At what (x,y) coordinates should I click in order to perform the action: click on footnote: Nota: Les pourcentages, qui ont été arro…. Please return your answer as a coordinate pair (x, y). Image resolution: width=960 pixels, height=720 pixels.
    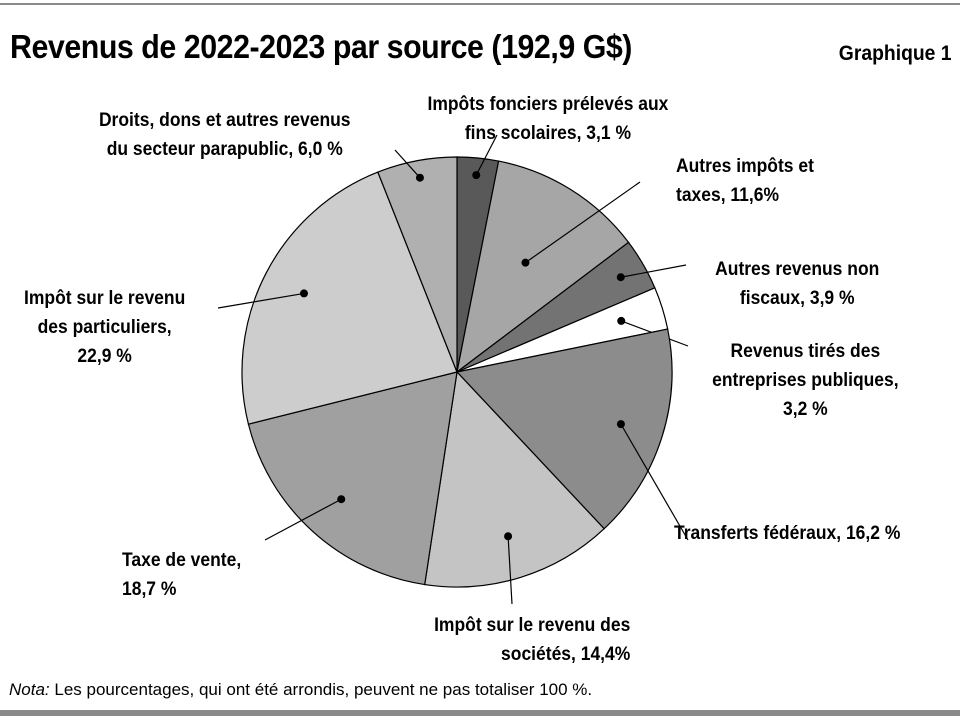
    Looking at the image, I should click on (300, 690).